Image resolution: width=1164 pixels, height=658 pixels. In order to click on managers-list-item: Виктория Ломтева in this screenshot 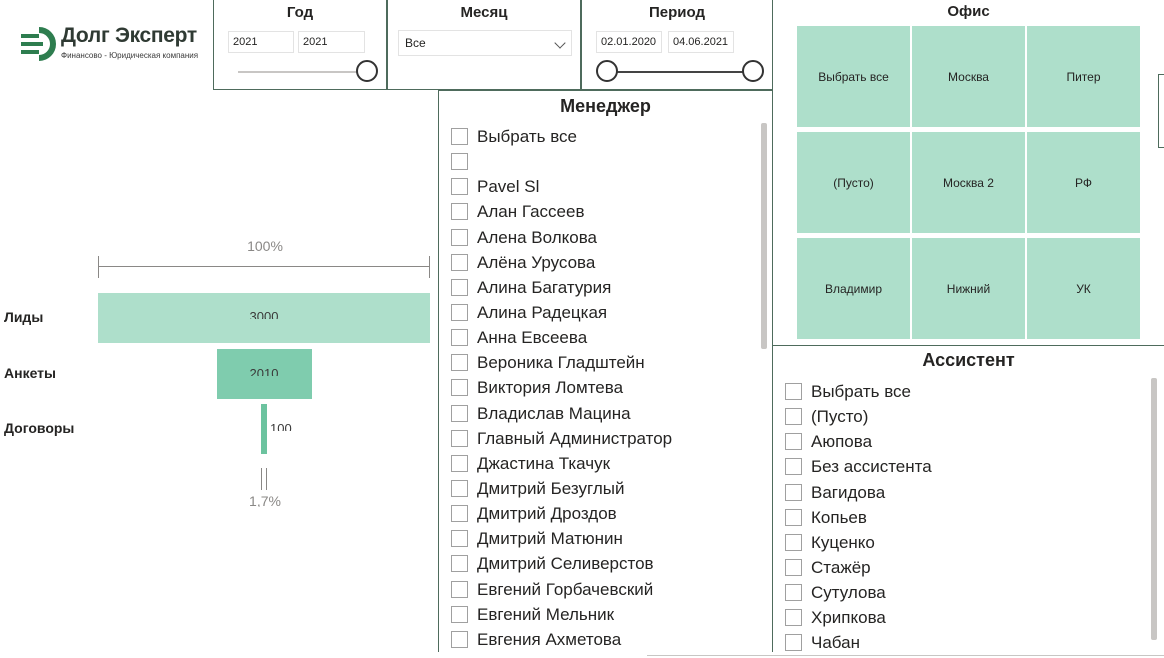, I will do `click(601, 390)`.